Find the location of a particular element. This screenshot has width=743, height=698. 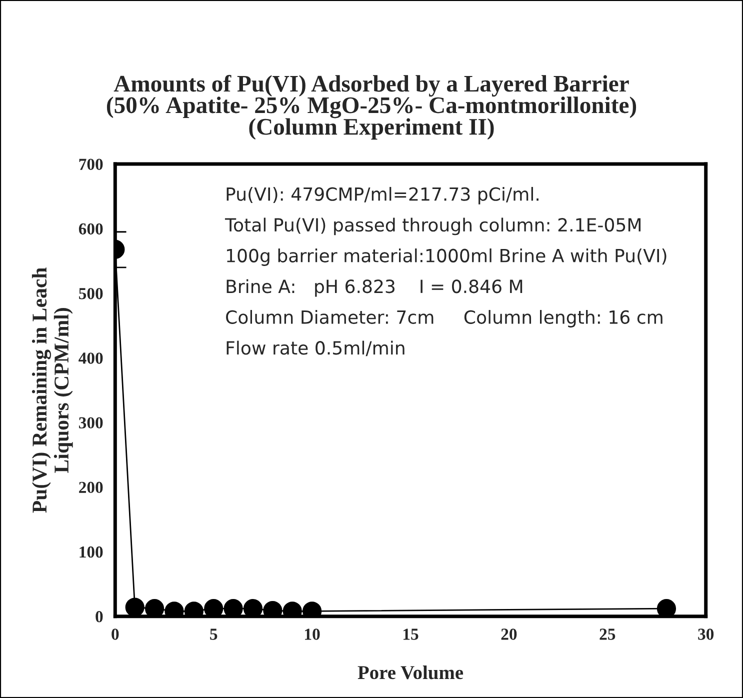

annotation: Pu(VI): 479CMP/ml=217.73 pCi/ml. is located at coordinates (382, 195).